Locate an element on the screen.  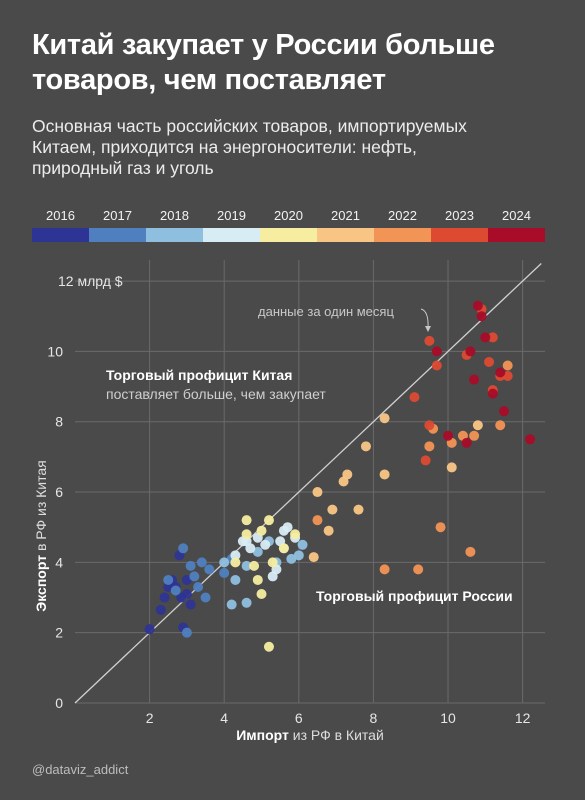
x-axis-title-rest: из РФ в Китай is located at coordinates (336, 735).